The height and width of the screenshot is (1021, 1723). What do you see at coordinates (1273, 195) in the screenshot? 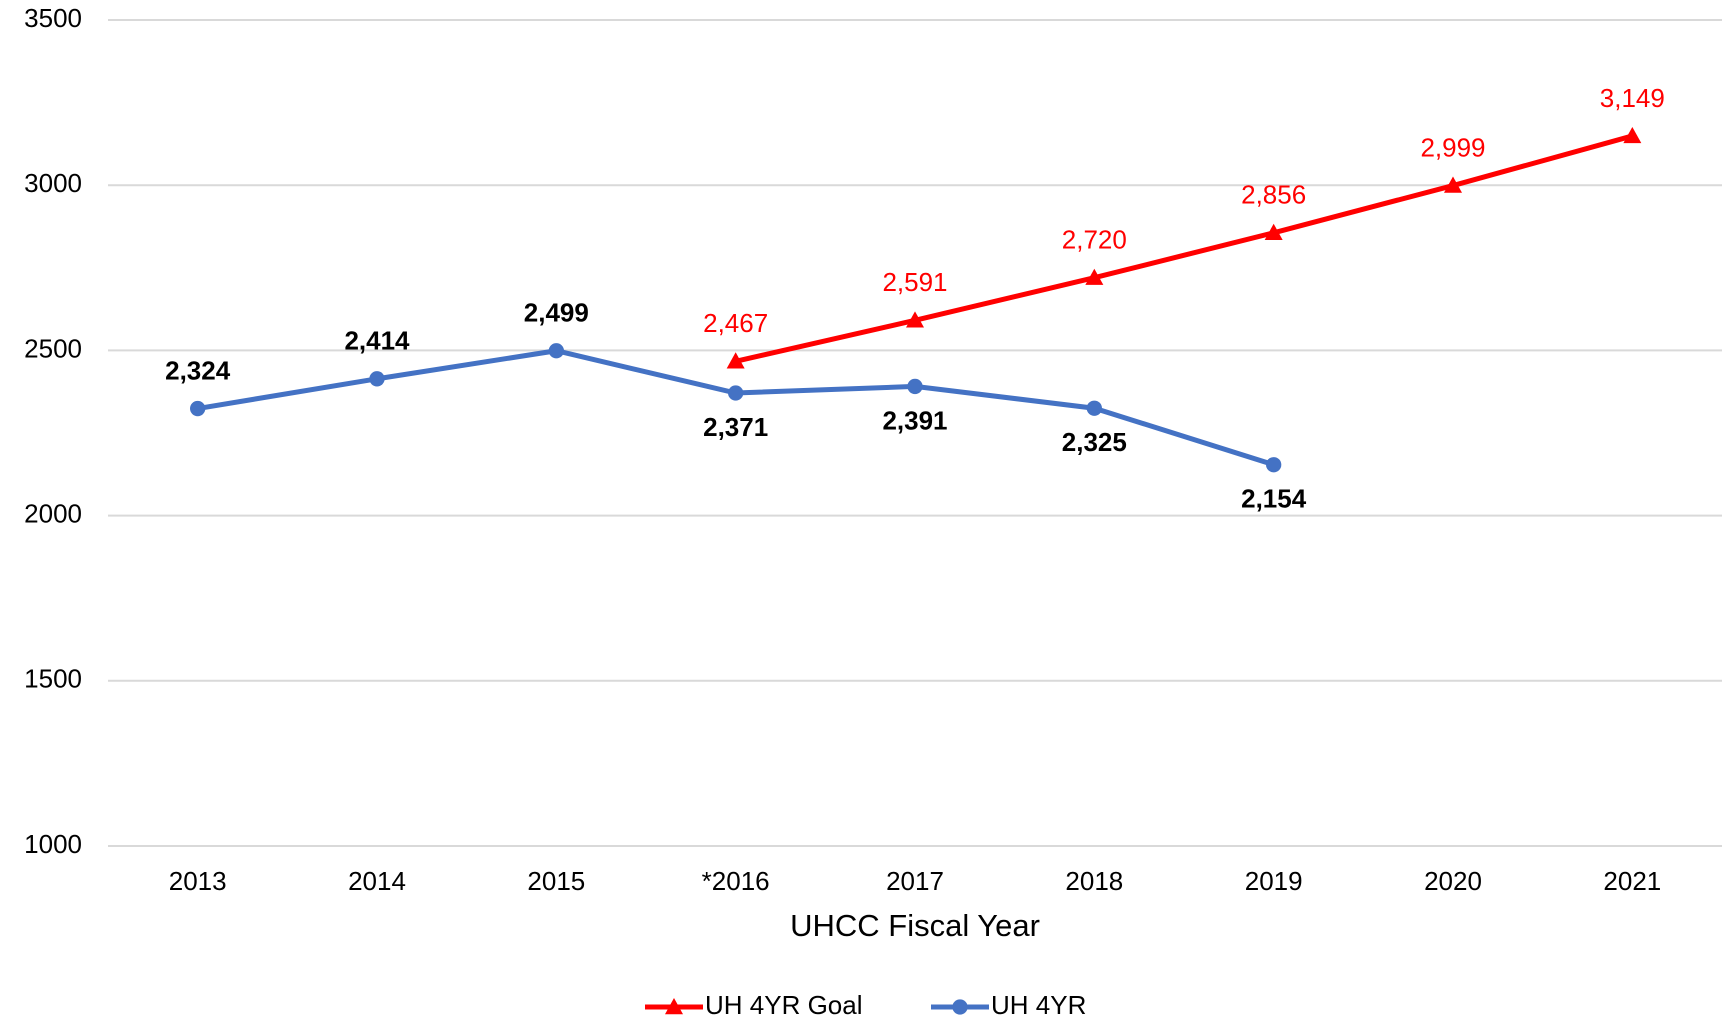
I see `data-label: 2,856` at bounding box center [1273, 195].